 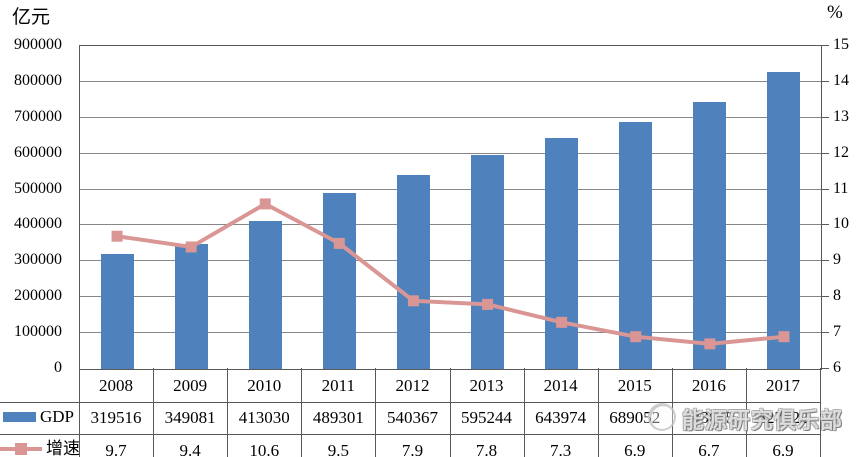 What do you see at coordinates (38, 116) in the screenshot?
I see `left-axis-tick-label: 700000` at bounding box center [38, 116].